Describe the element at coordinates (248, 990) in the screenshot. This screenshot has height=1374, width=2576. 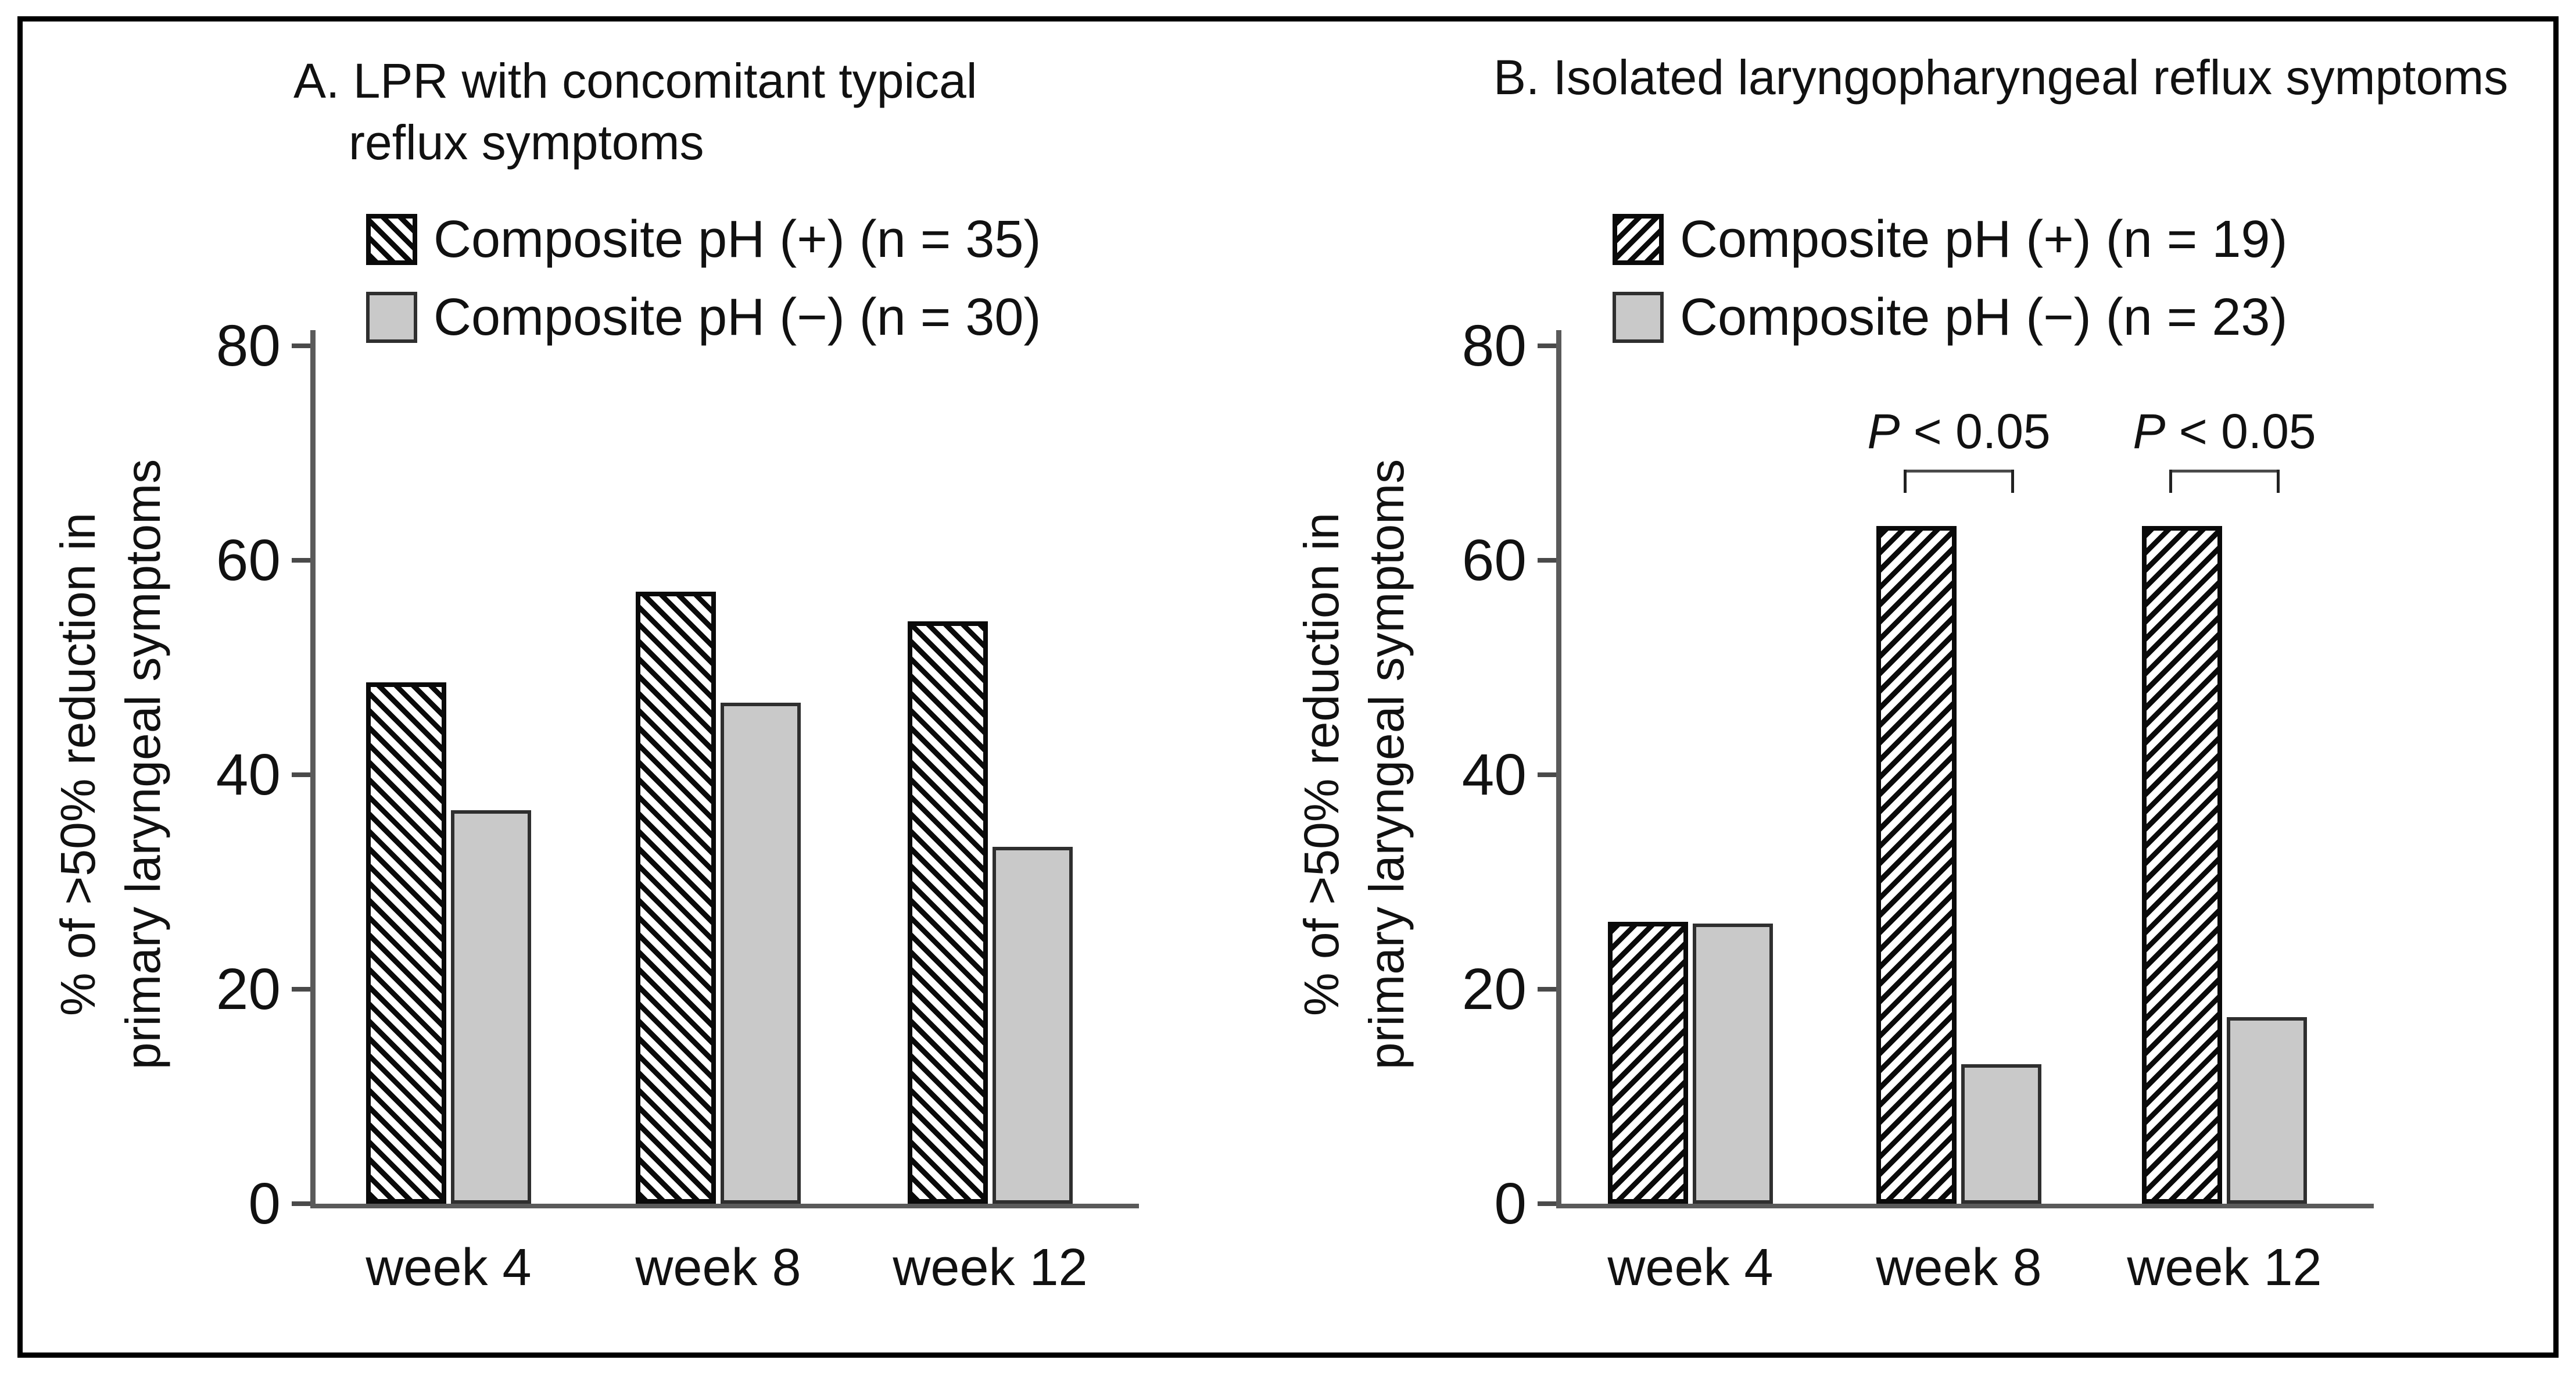
I see `panel-a-y-tick-label-20: 20` at that location.